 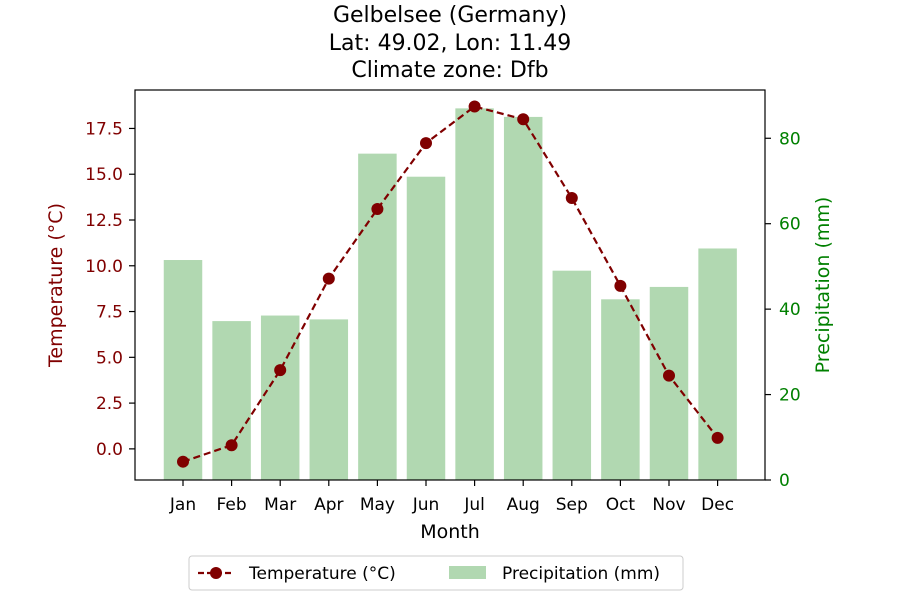 I want to click on precipitation-bar-apr, so click(x=329, y=399).